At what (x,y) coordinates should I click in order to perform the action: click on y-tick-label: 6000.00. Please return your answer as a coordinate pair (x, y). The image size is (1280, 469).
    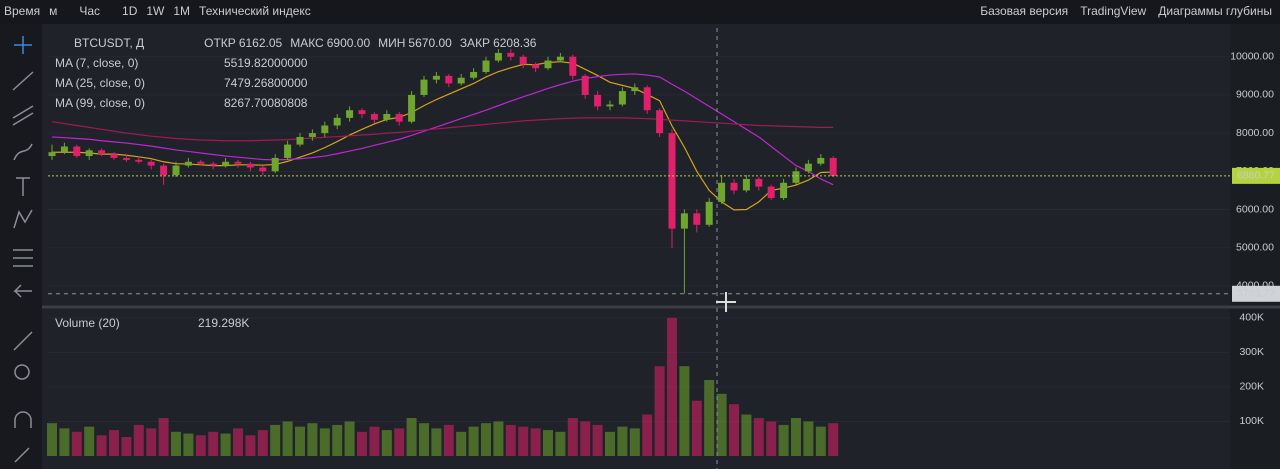
    Looking at the image, I should click on (1255, 209).